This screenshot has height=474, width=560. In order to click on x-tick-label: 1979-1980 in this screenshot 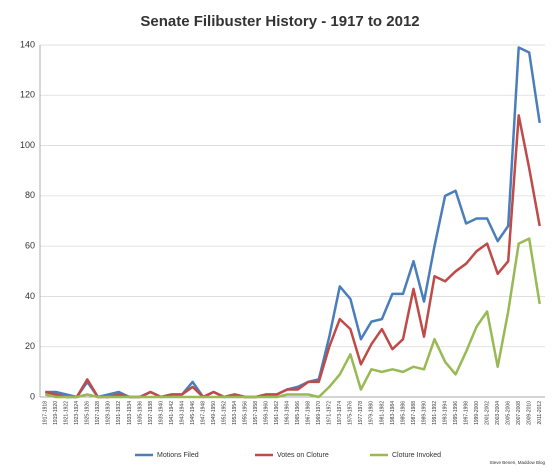, I will do `click(372, 413)`.